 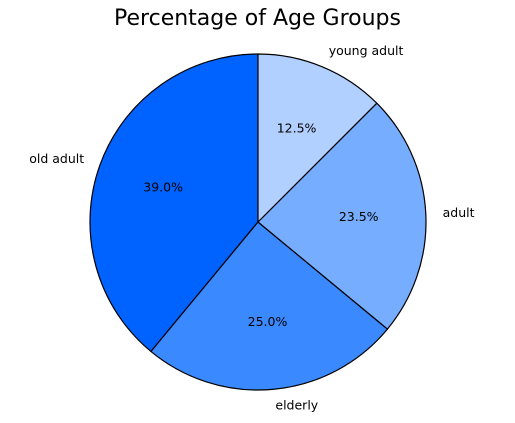 I want to click on pct-label-young-adult: 12.5%, so click(x=297, y=127).